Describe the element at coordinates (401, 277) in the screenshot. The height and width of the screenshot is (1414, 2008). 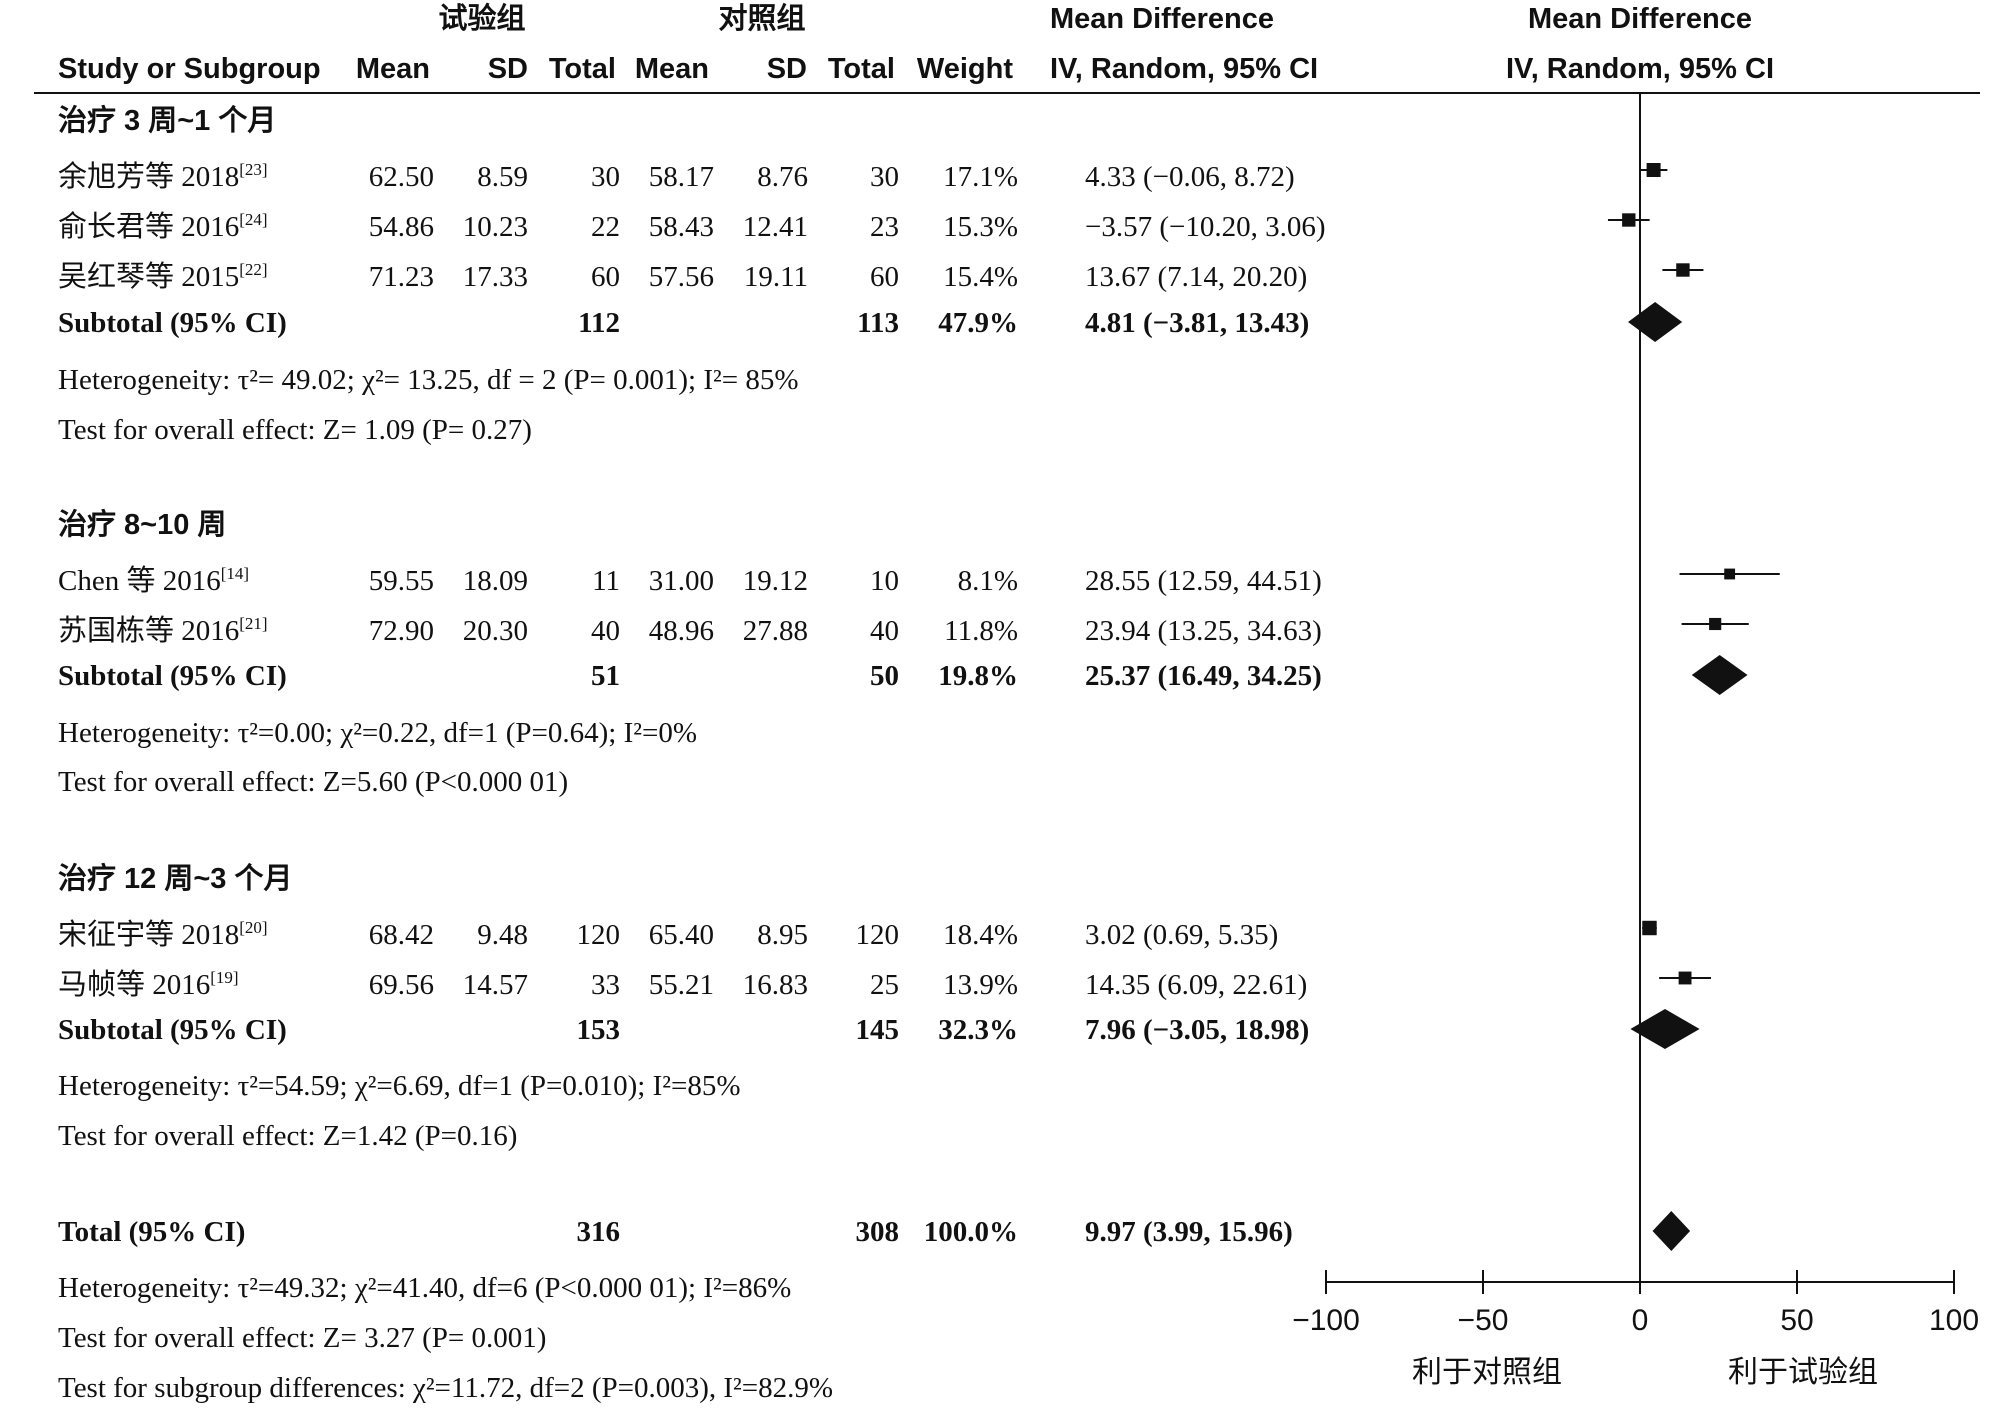
I see `mean1-cell: 71.23` at that location.